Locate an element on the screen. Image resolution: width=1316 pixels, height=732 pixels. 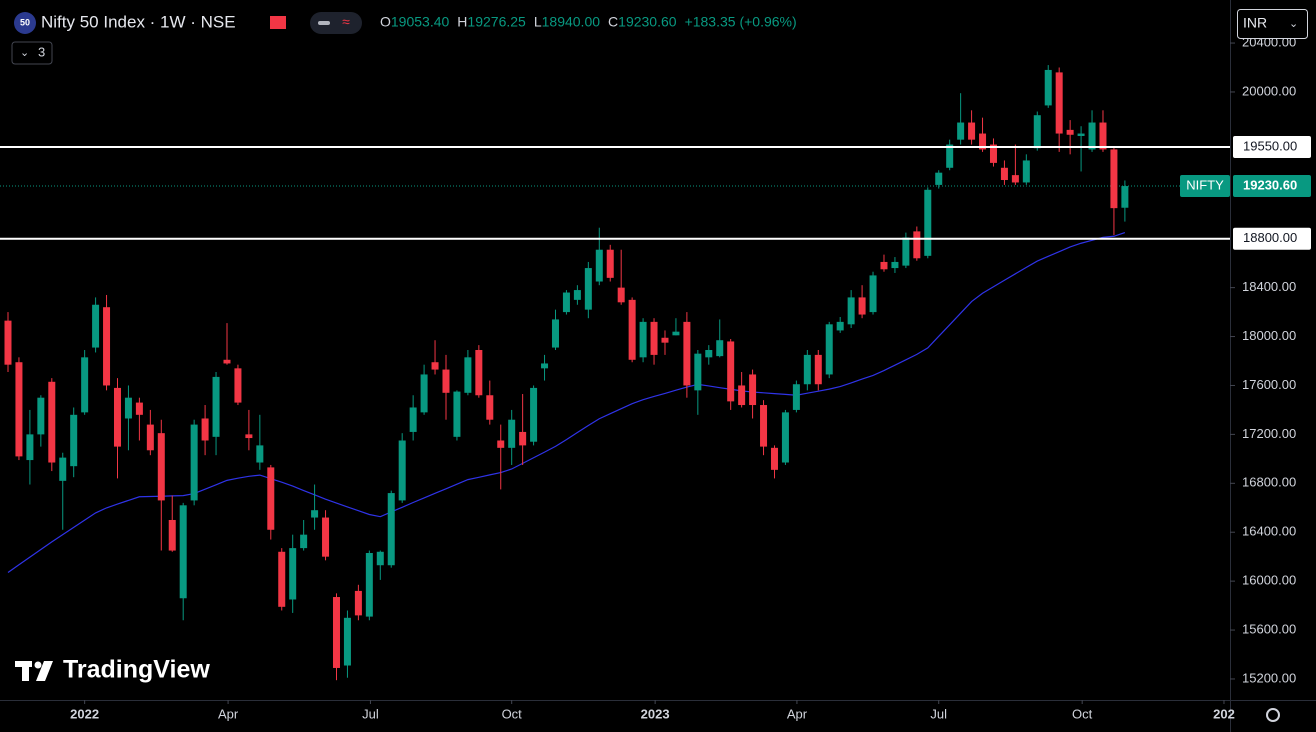
ohlc-key: L is located at coordinates (538, 22).